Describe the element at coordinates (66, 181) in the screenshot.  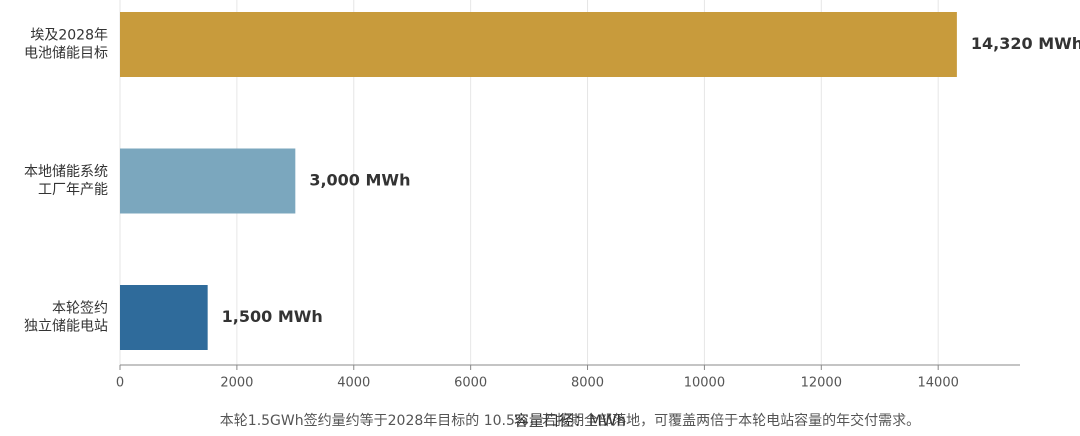
I see `y-tick-label: 本地储能系统工厂年产能` at that location.